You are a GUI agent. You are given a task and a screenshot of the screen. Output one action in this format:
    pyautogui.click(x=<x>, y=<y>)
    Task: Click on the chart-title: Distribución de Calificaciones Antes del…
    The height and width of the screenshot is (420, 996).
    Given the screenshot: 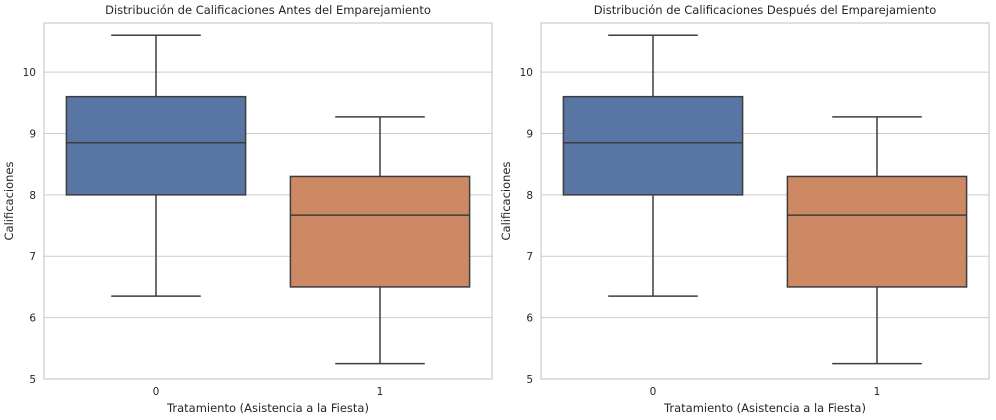 What is the action you would take?
    pyautogui.click(x=268, y=10)
    